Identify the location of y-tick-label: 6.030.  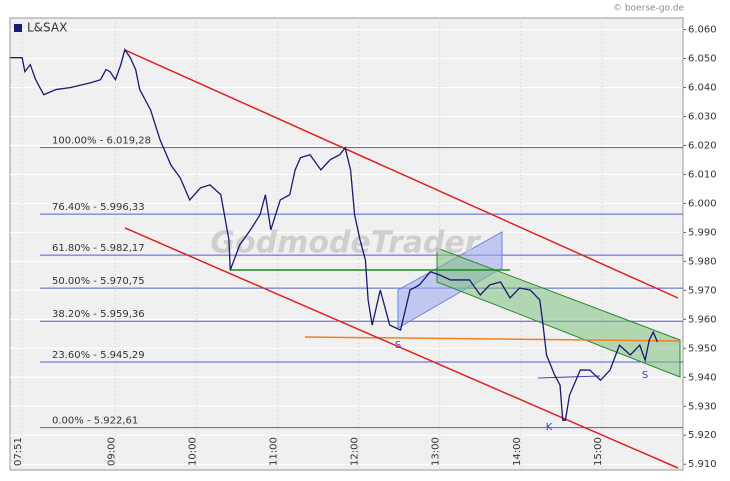
(702, 117).